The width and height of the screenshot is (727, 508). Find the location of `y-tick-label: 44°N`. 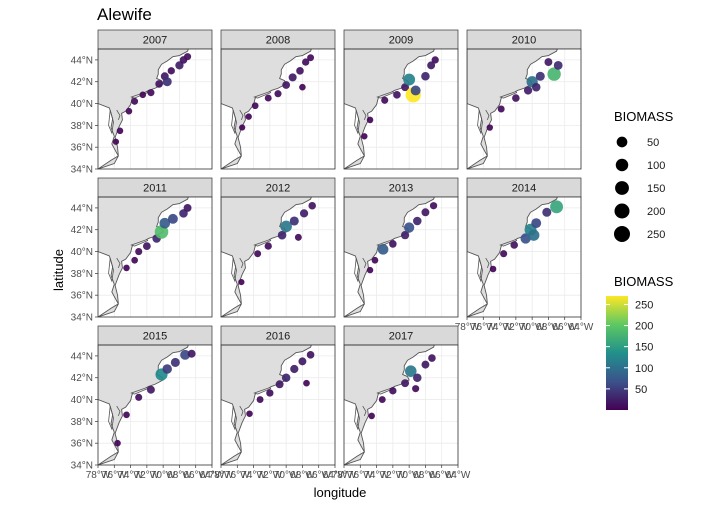

y-tick-label: 44°N is located at coordinates (82, 60).